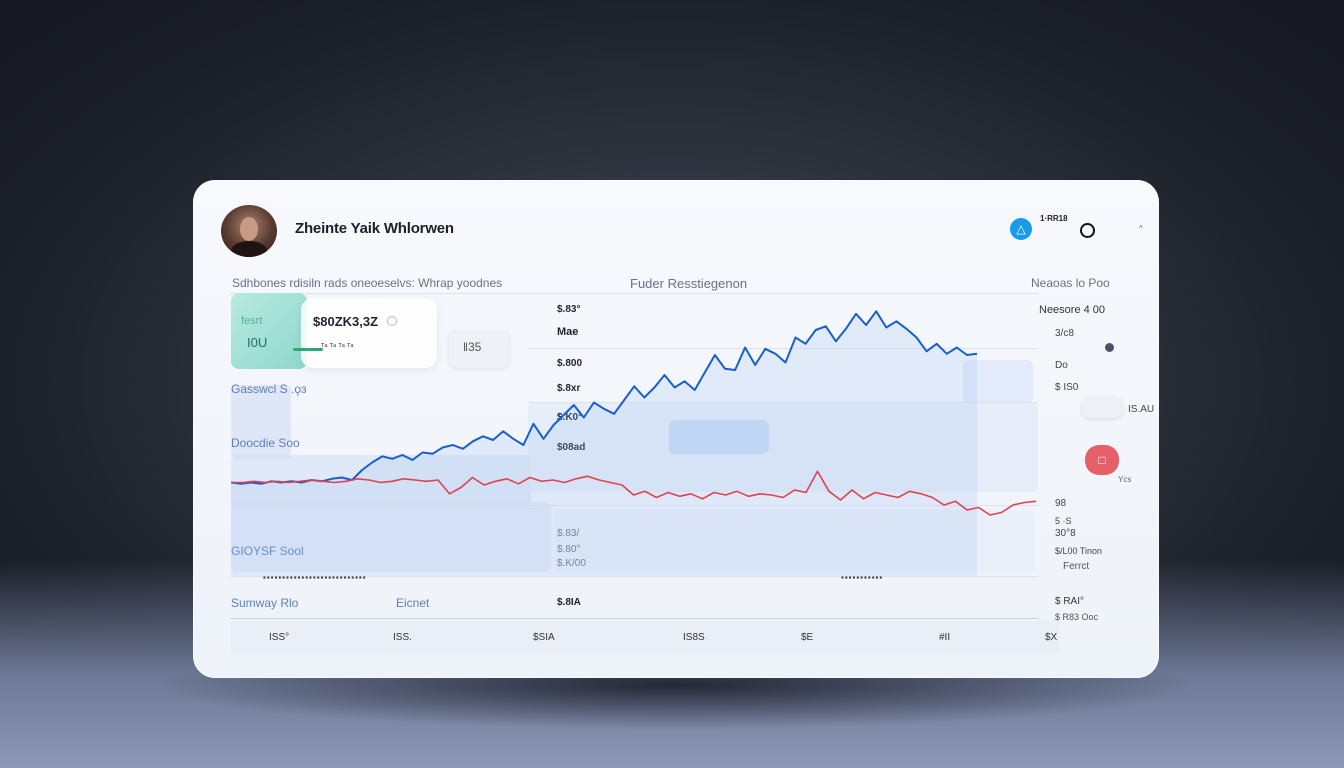  Describe the element at coordinates (544, 637) in the screenshot. I see `bottom-label: $SIA` at that location.